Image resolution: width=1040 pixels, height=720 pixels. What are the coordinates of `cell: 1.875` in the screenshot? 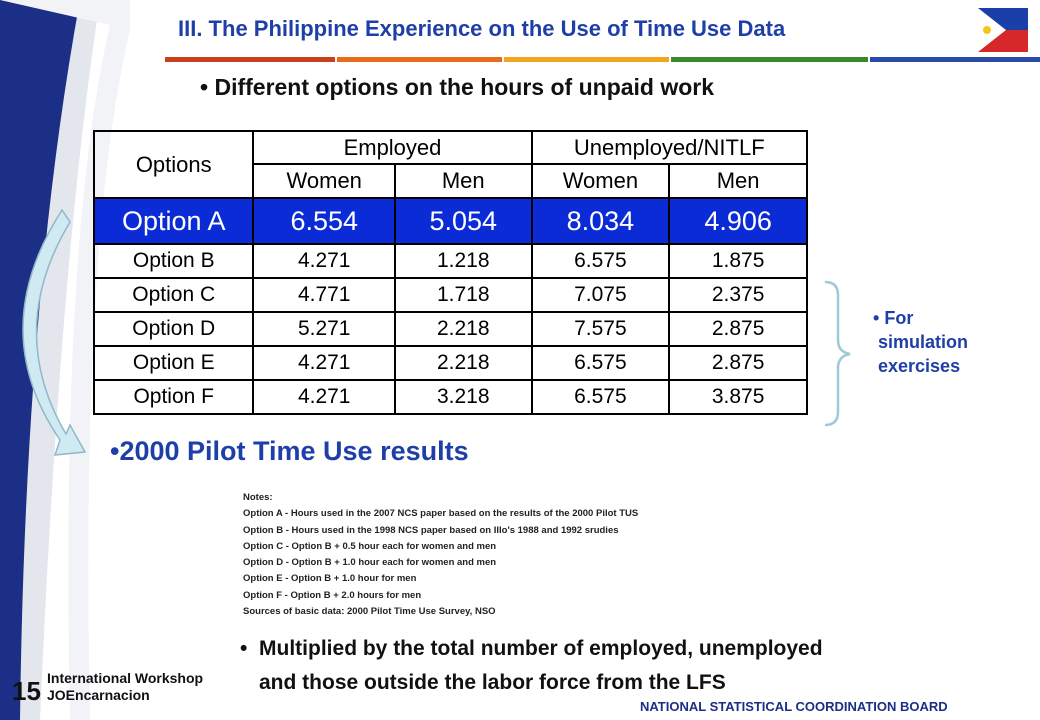 It's located at (738, 261).